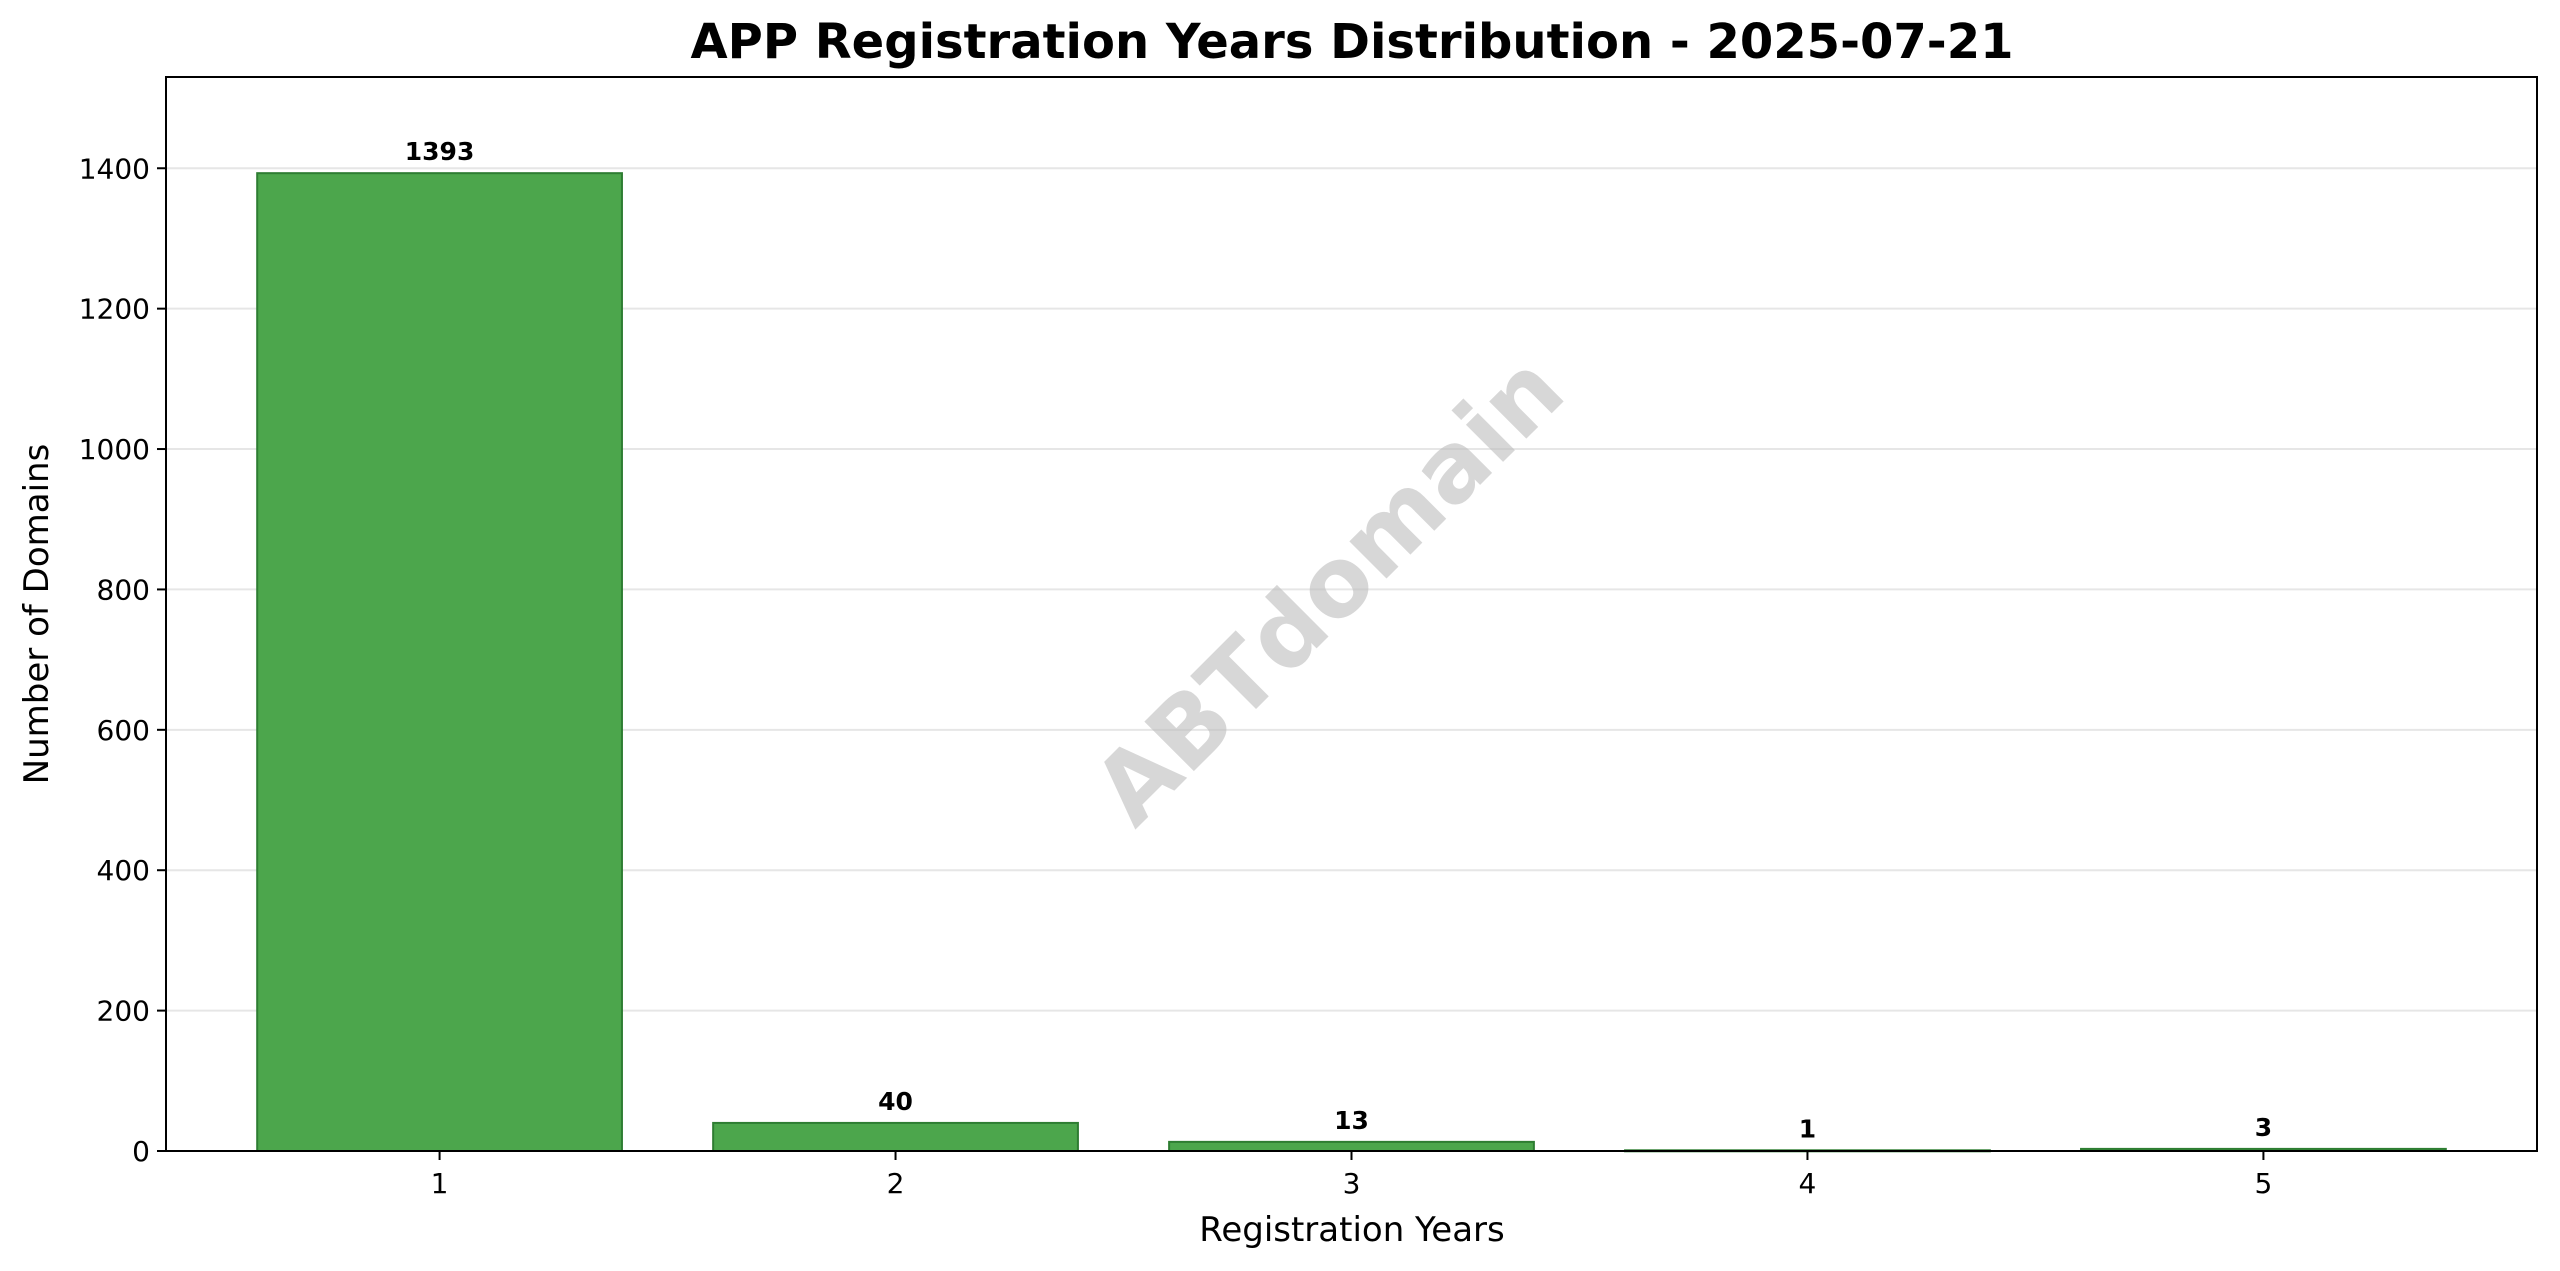  What do you see at coordinates (37, 614) in the screenshot?
I see `y-axis-label: Number of Domains` at bounding box center [37, 614].